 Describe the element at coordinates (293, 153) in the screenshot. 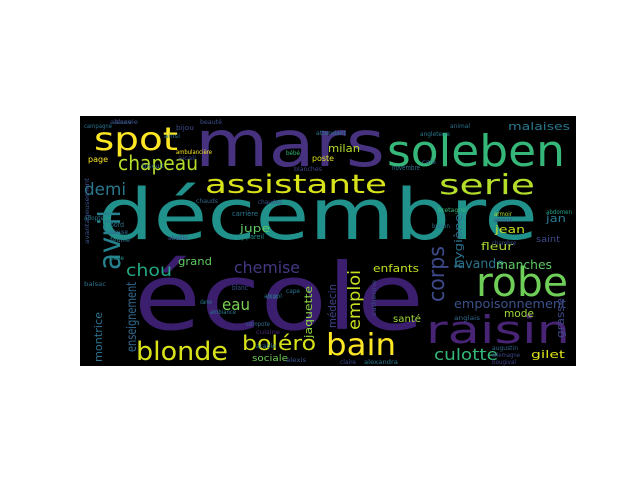

I see `word: bébé` at that location.